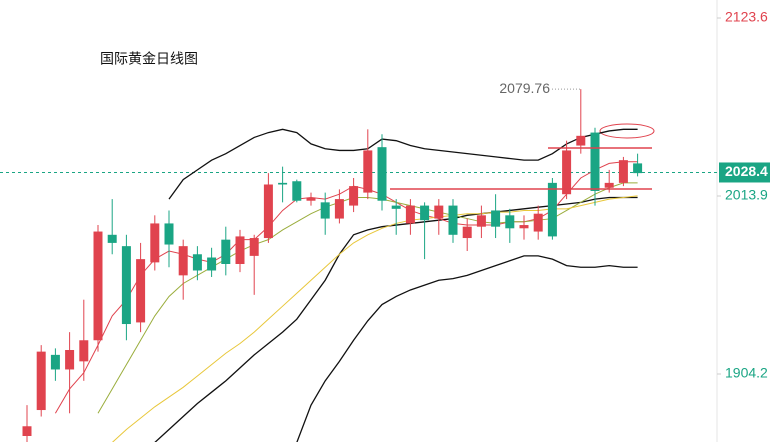 Image resolution: width=770 pixels, height=442 pixels. Describe the element at coordinates (746, 17) in the screenshot. I see `y-tick-label: 2123.6` at that location.